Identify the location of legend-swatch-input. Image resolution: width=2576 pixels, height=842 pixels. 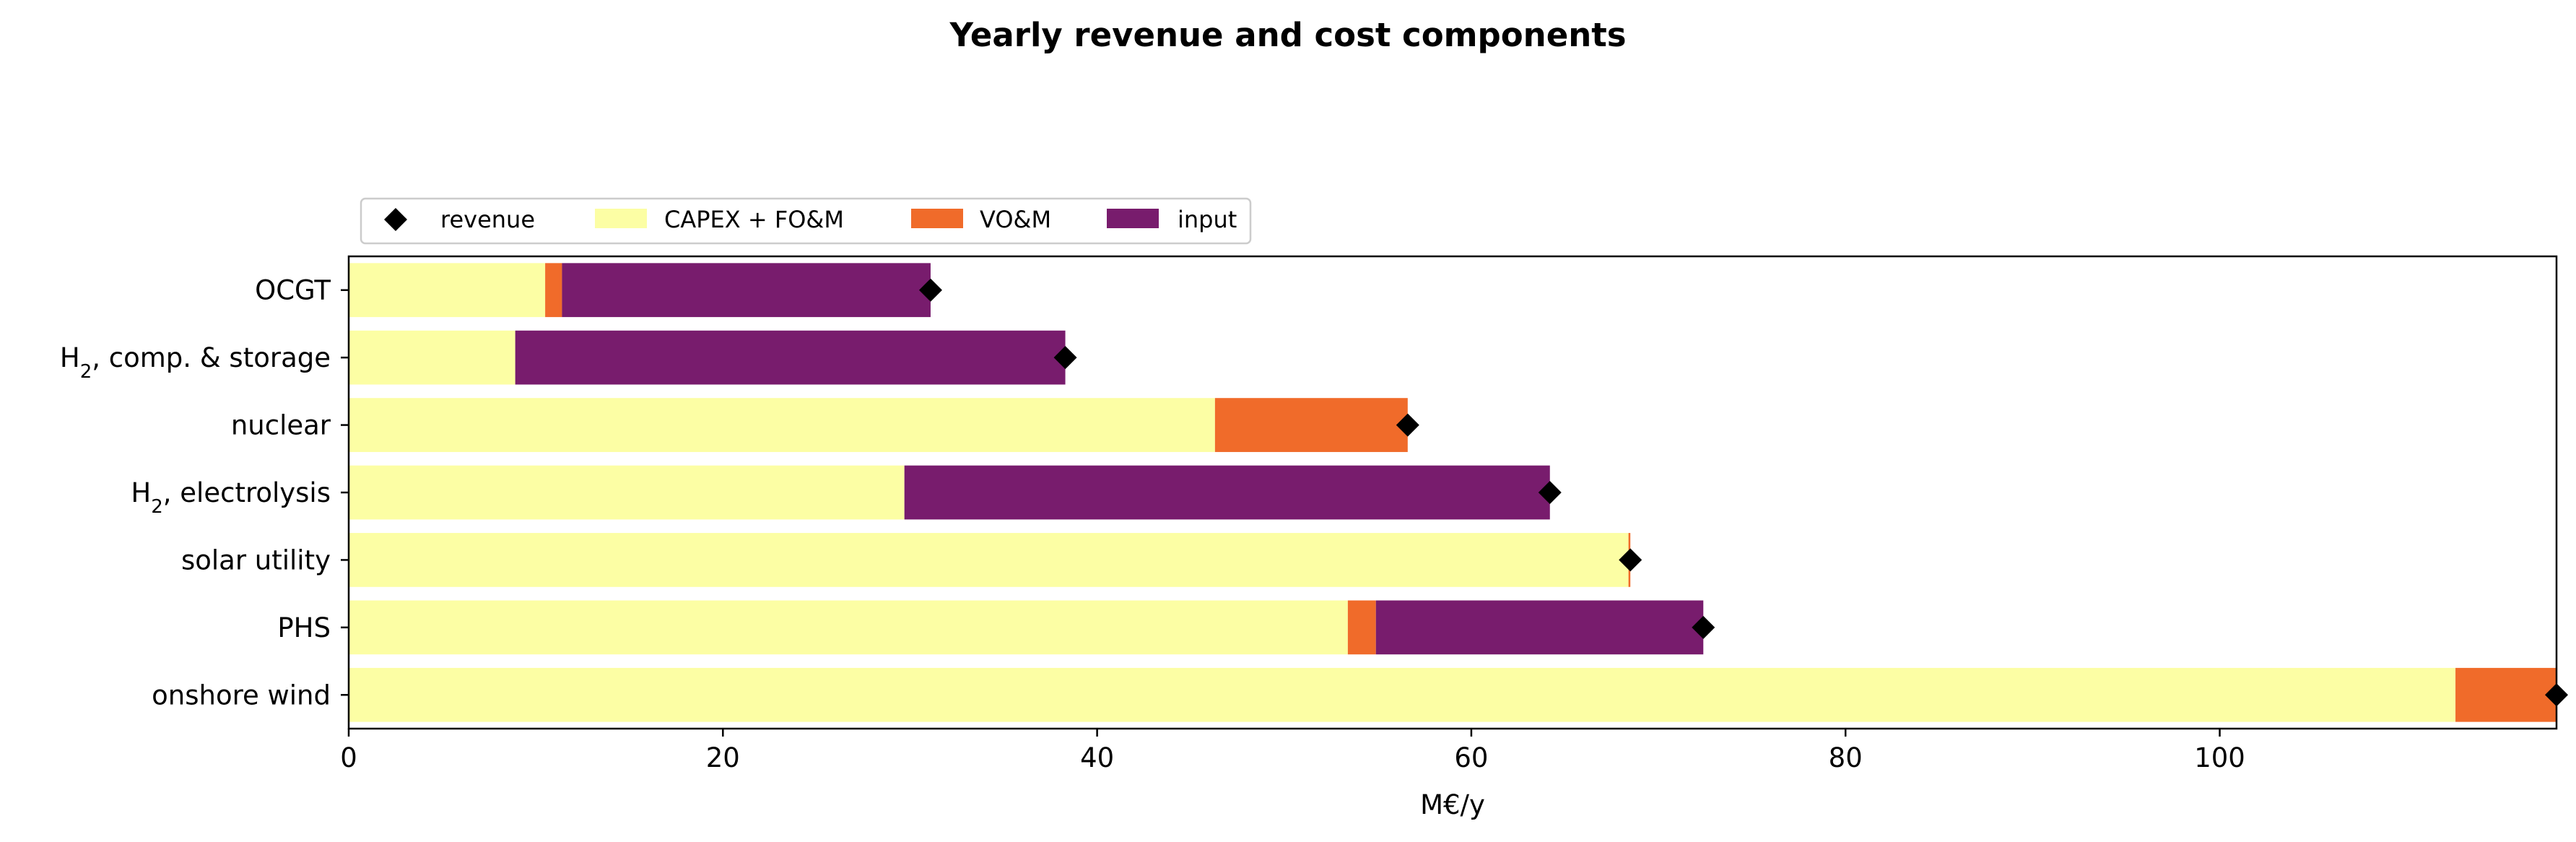
(1133, 218).